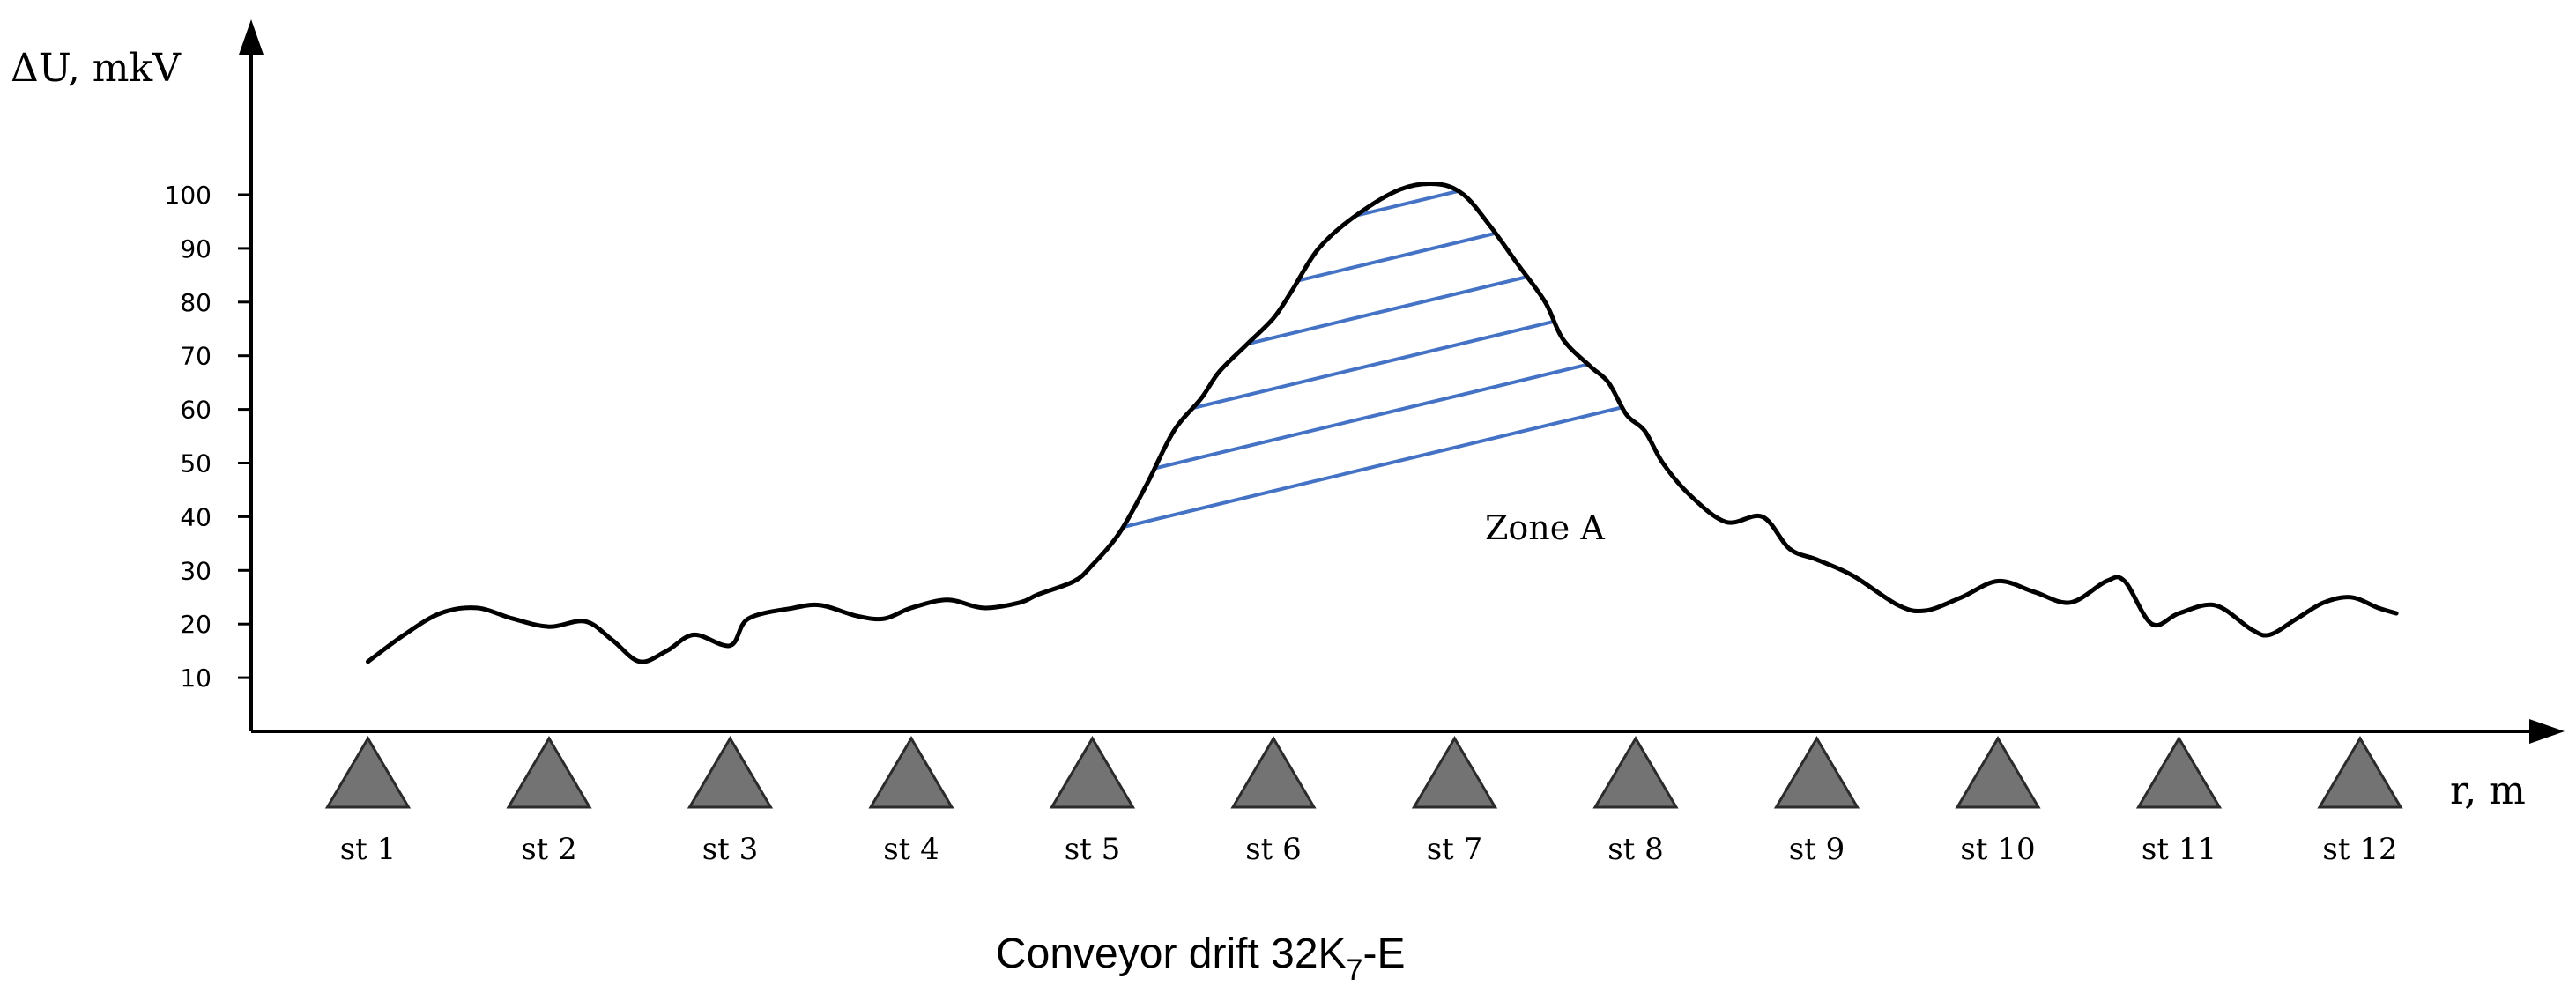 This screenshot has height=1001, width=2576. I want to click on caption: Conveyor drift 32K7-E, so click(1200, 959).